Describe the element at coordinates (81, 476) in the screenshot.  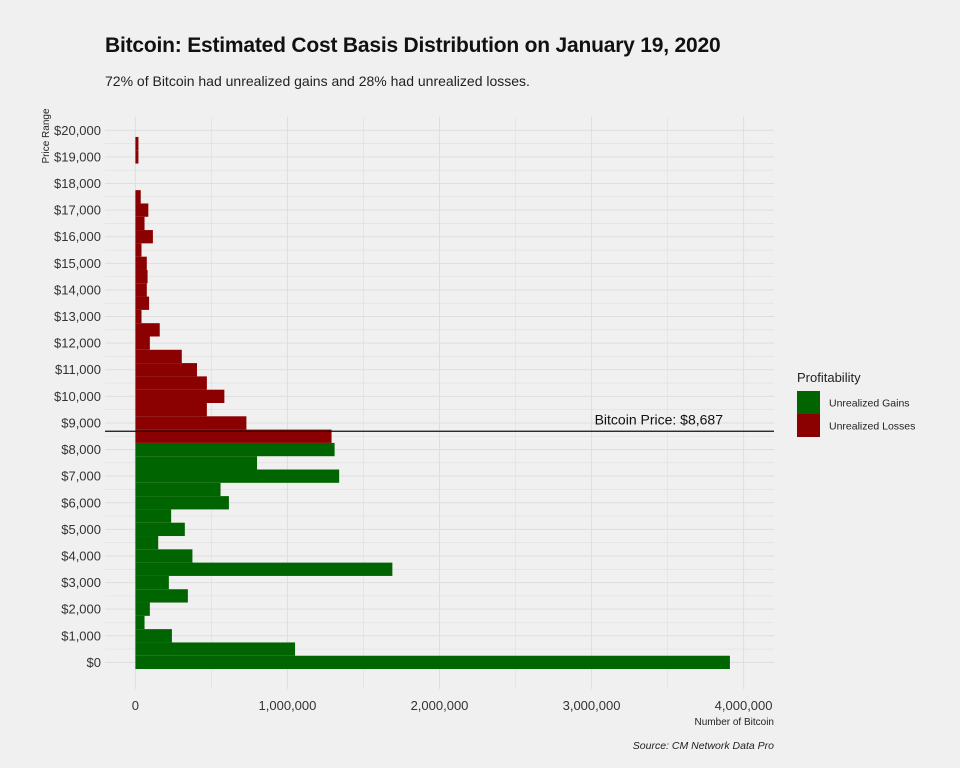
I see `y-tick-label: $7,000` at that location.